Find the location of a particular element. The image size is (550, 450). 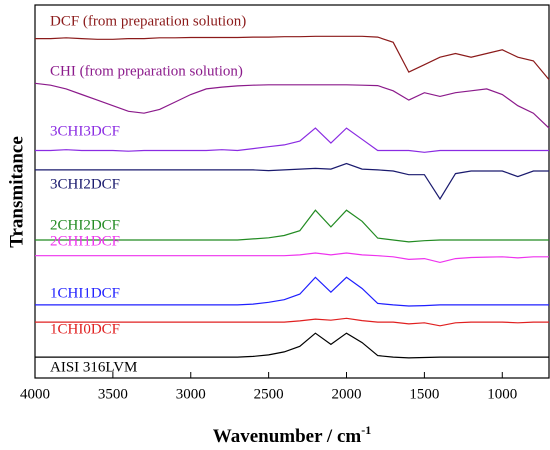

series-label: CHI (from preparation solution) is located at coordinates (146, 71).